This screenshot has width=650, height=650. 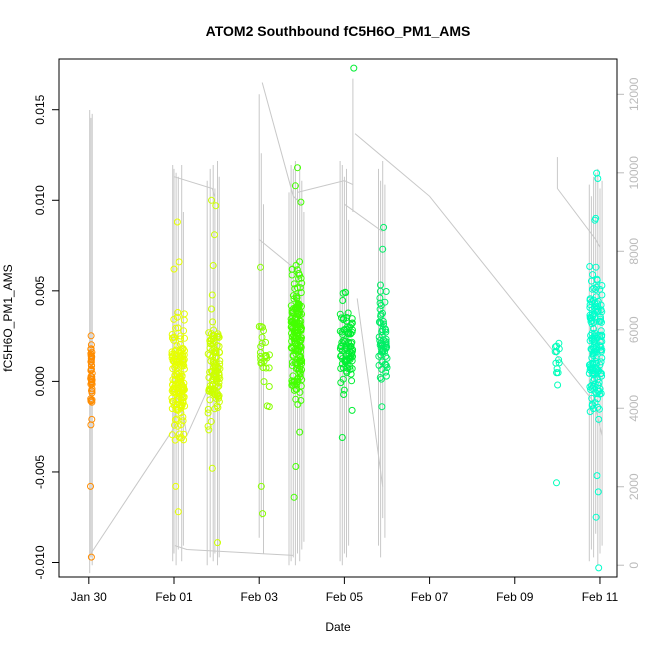 I want to click on series-leg9, so click(x=595, y=370).